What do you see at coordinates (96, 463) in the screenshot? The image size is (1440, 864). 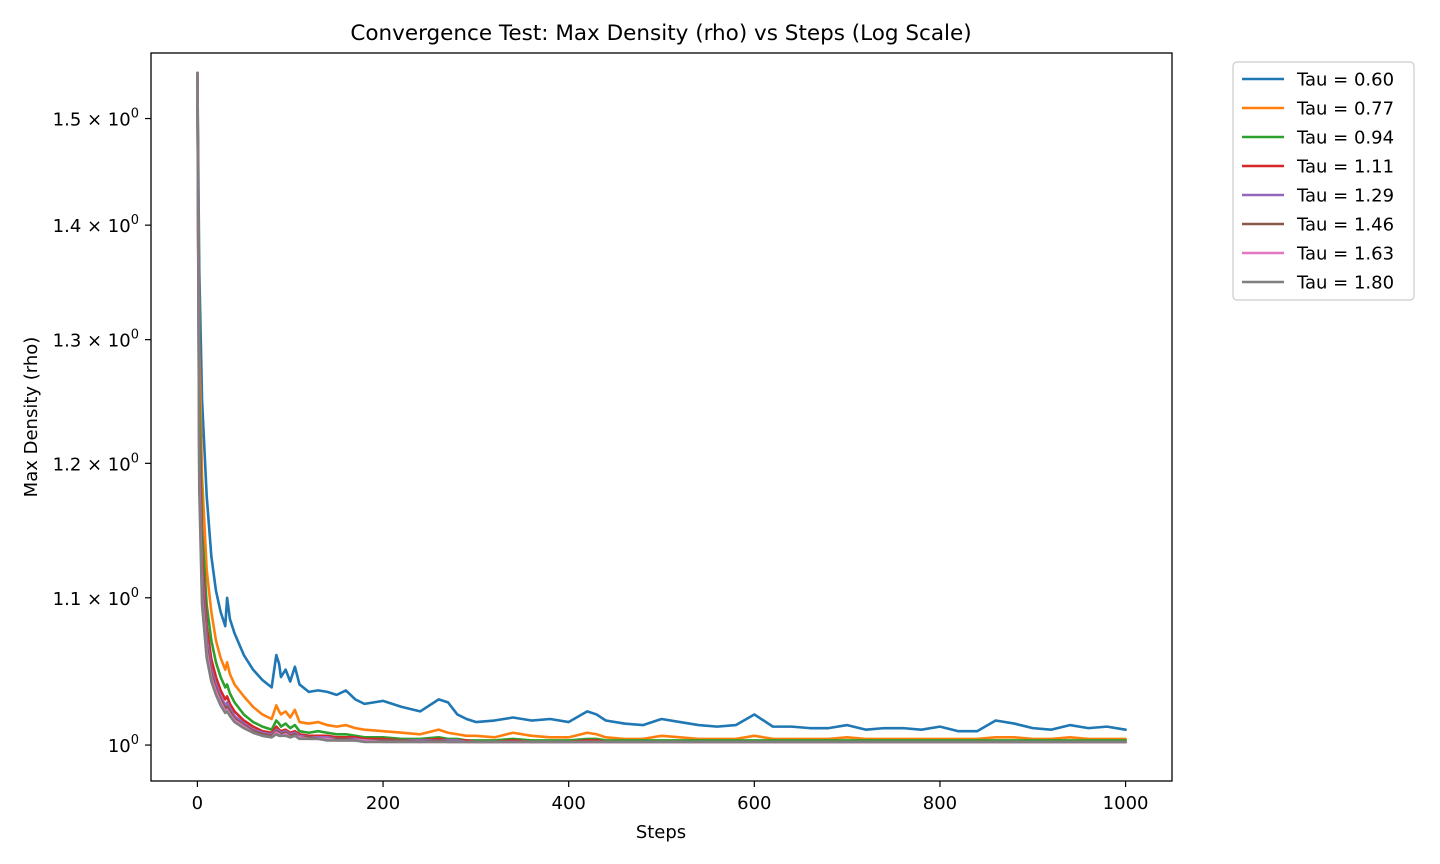 I see `y-tick-label: 1.2 × 100` at bounding box center [96, 463].